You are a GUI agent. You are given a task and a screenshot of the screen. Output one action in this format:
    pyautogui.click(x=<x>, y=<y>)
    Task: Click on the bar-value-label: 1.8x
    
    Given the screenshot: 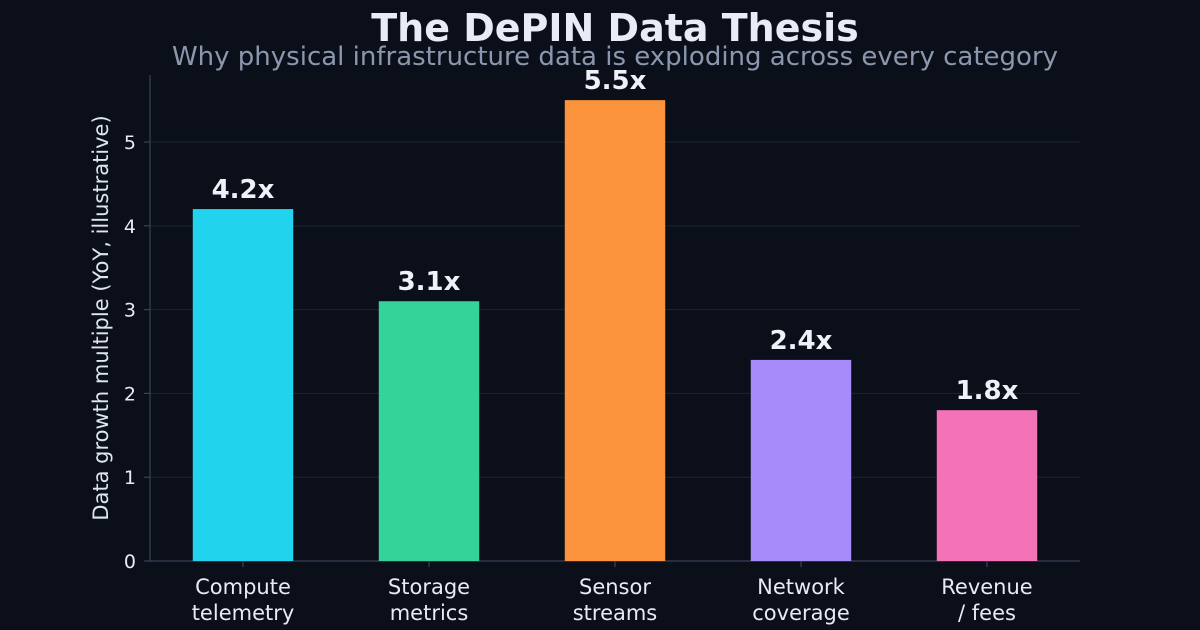 What is the action you would take?
    pyautogui.click(x=987, y=391)
    